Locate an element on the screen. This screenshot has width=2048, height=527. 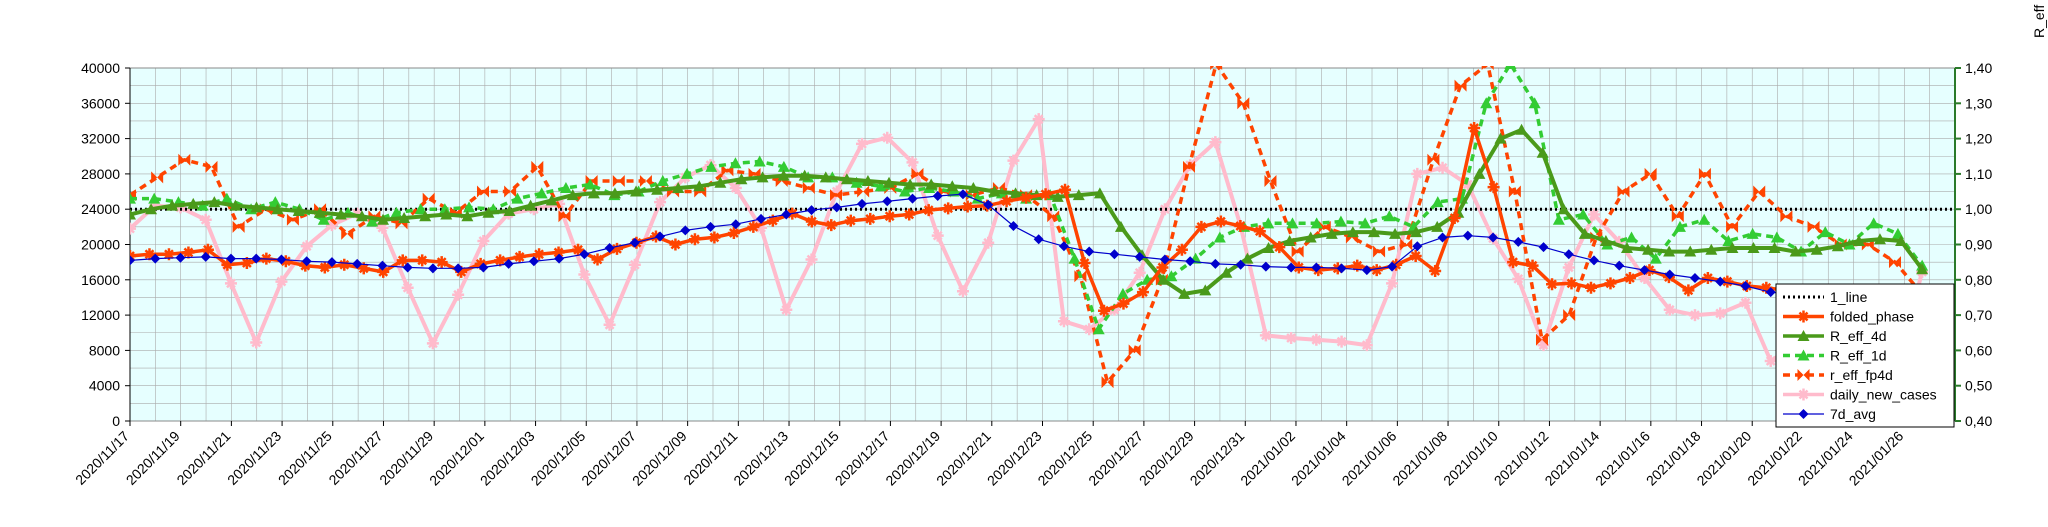
legend-label: folded_phase is located at coordinates (1872, 317).